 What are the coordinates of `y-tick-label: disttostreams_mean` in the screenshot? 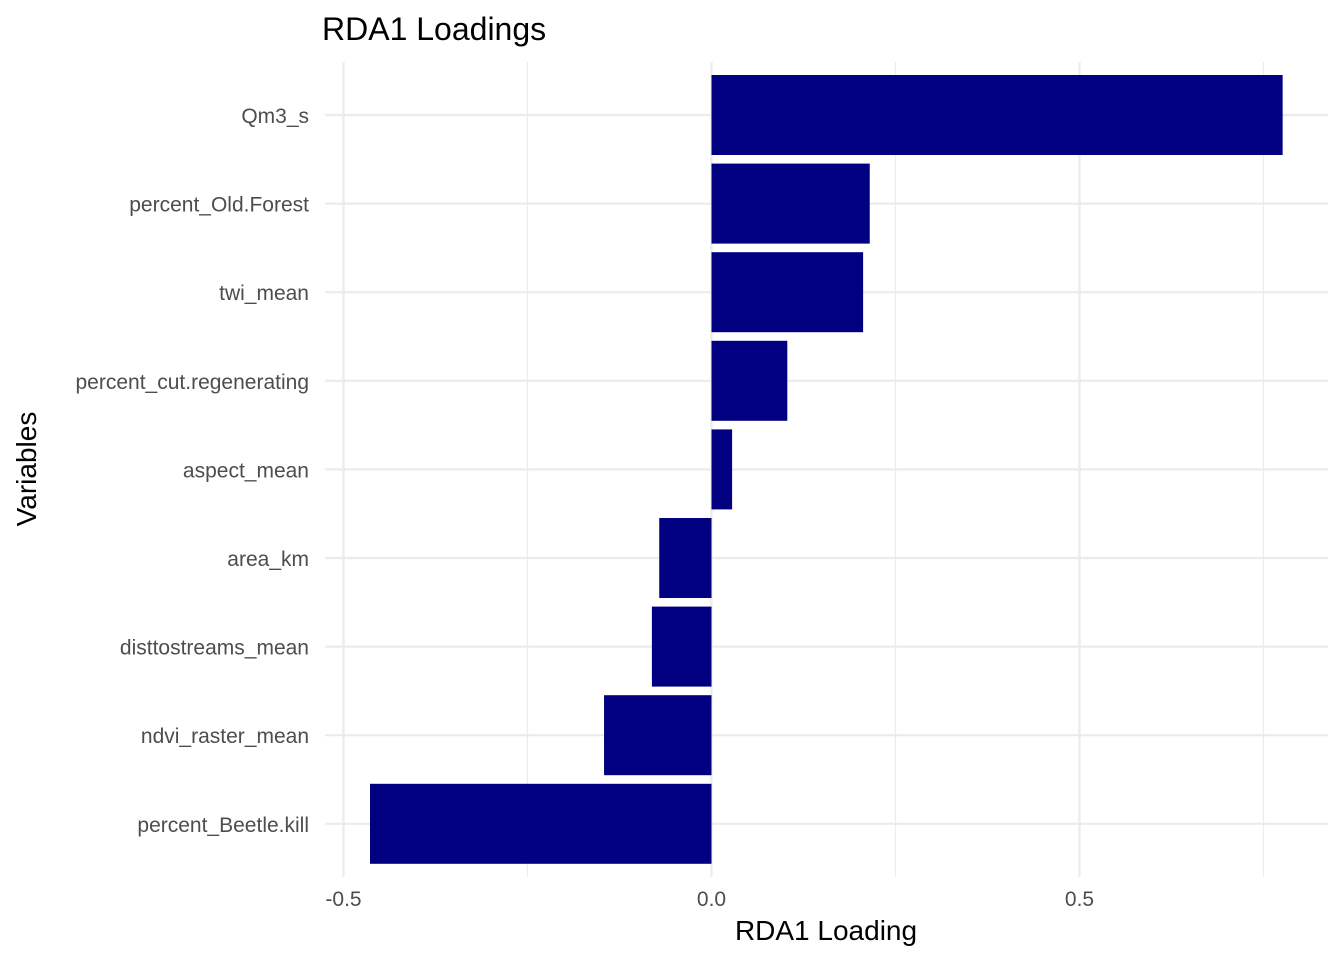 It's located at (214, 648).